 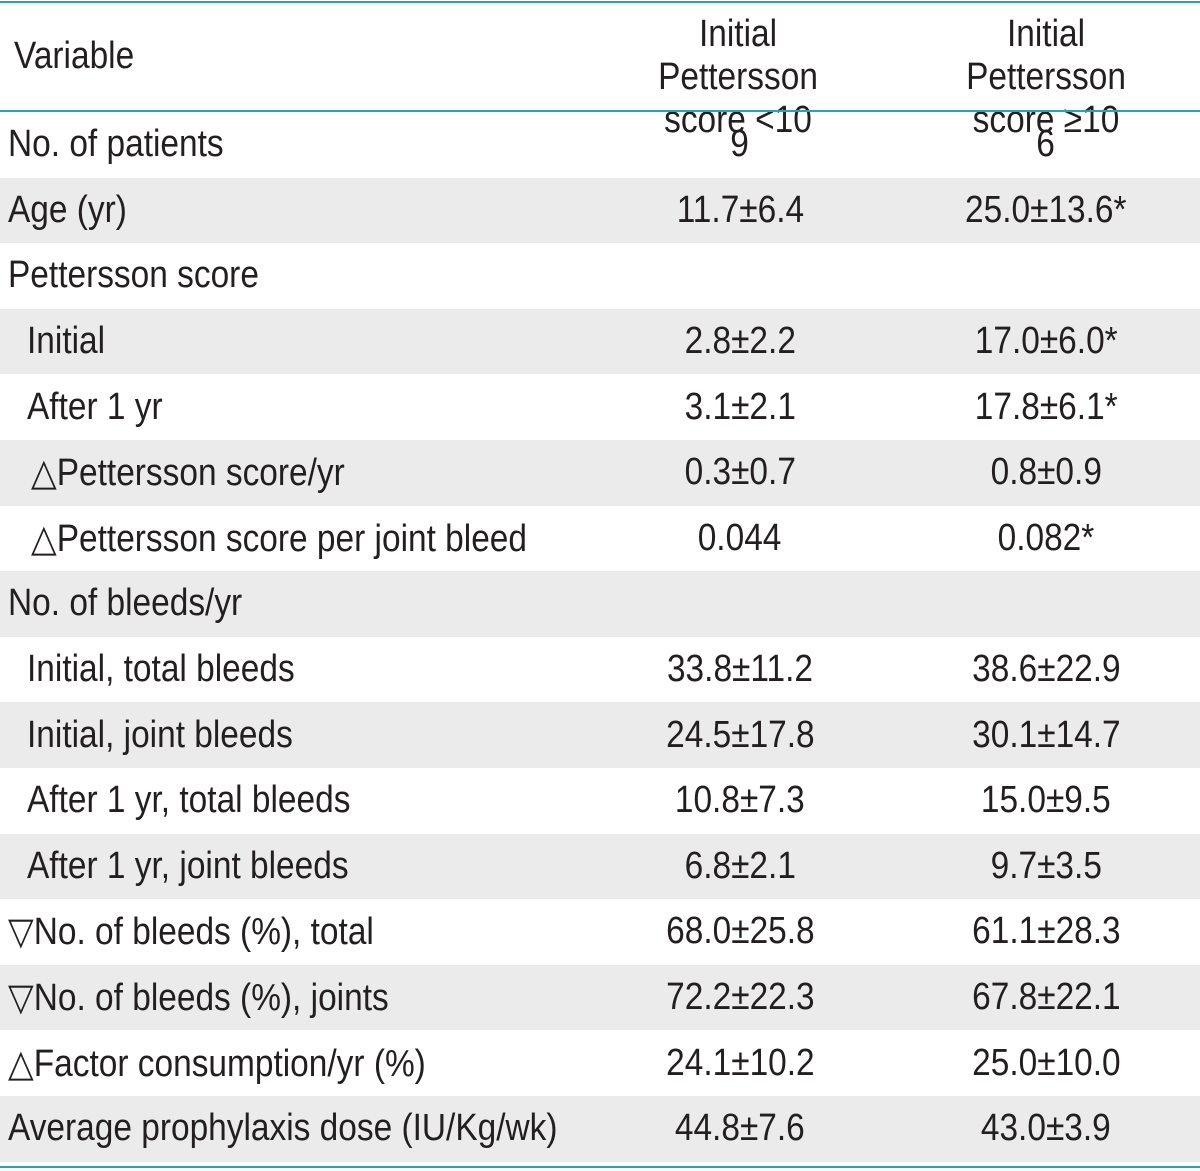 What do you see at coordinates (66, 341) in the screenshot?
I see `row-label: Initial` at bounding box center [66, 341].